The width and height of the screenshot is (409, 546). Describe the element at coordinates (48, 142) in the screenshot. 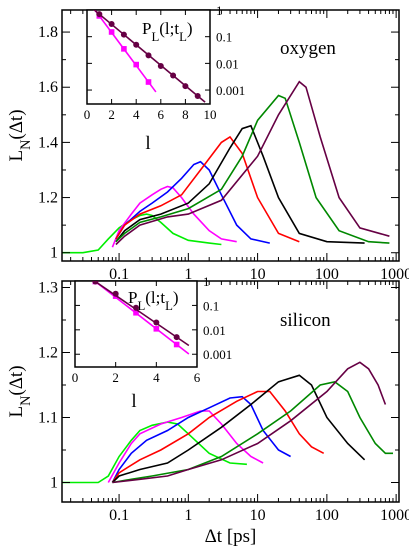

I see `y-tick-label: 1.4` at that location.